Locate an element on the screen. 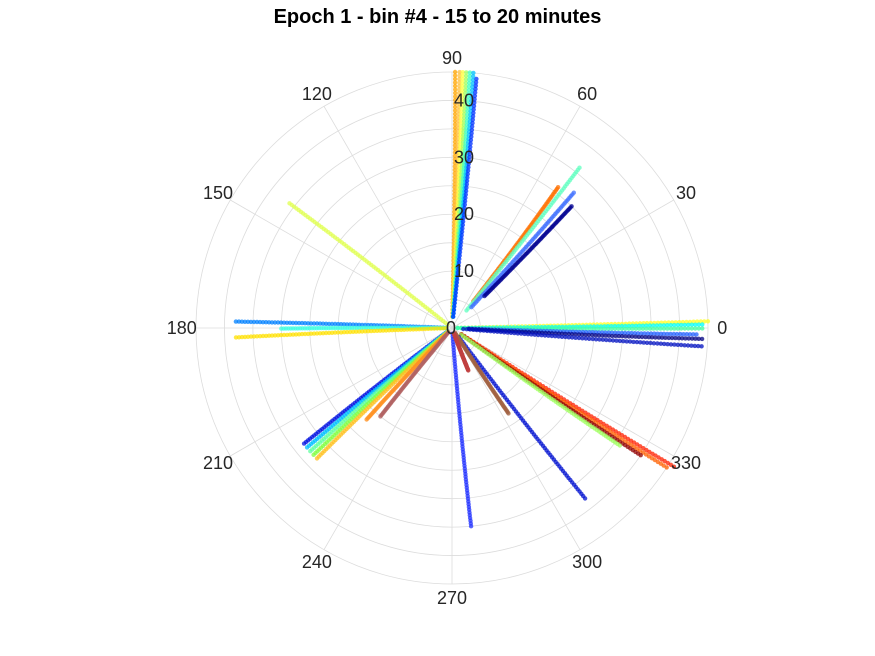  theta-tick-label: 150 is located at coordinates (218, 193).